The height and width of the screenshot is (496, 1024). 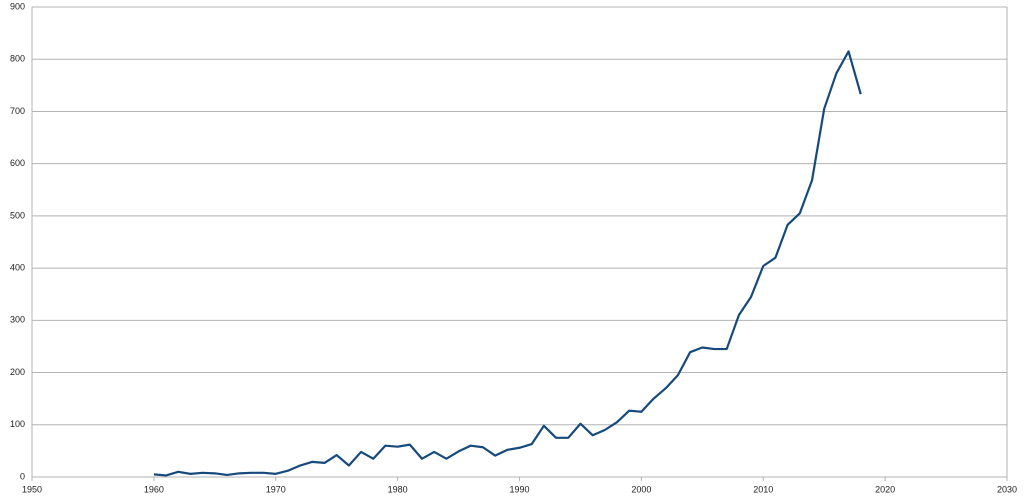 I want to click on y-tick-label: 300, so click(x=17, y=320).